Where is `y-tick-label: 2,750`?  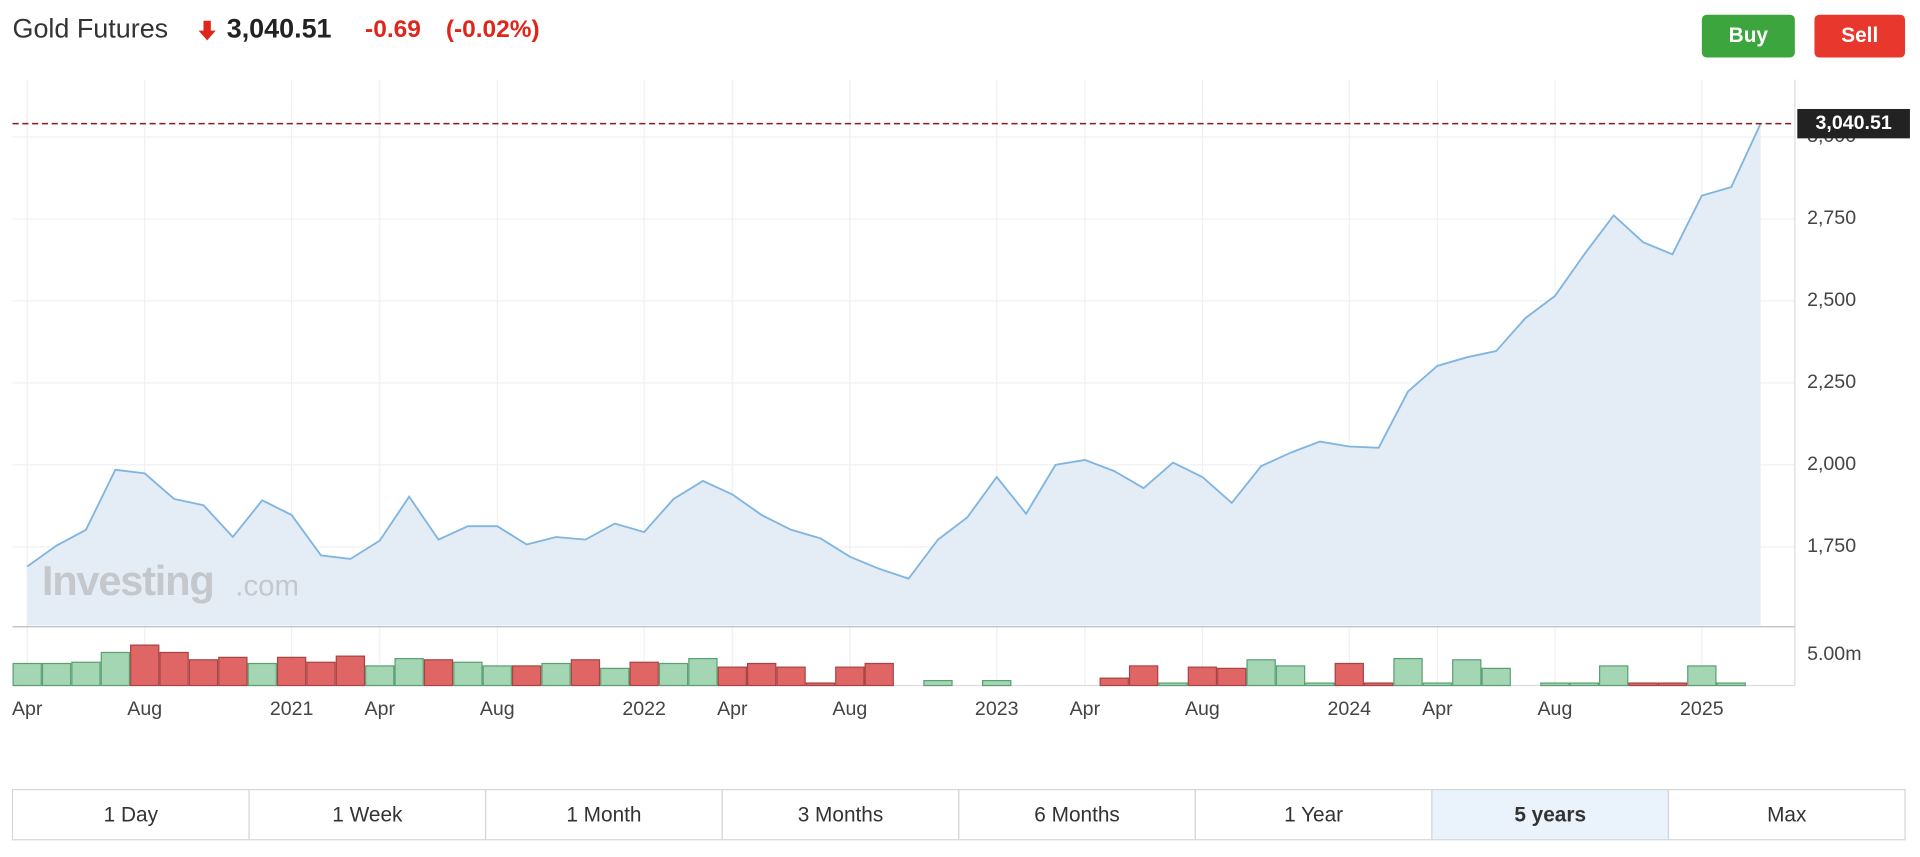
y-tick-label: 2,750 is located at coordinates (1831, 218).